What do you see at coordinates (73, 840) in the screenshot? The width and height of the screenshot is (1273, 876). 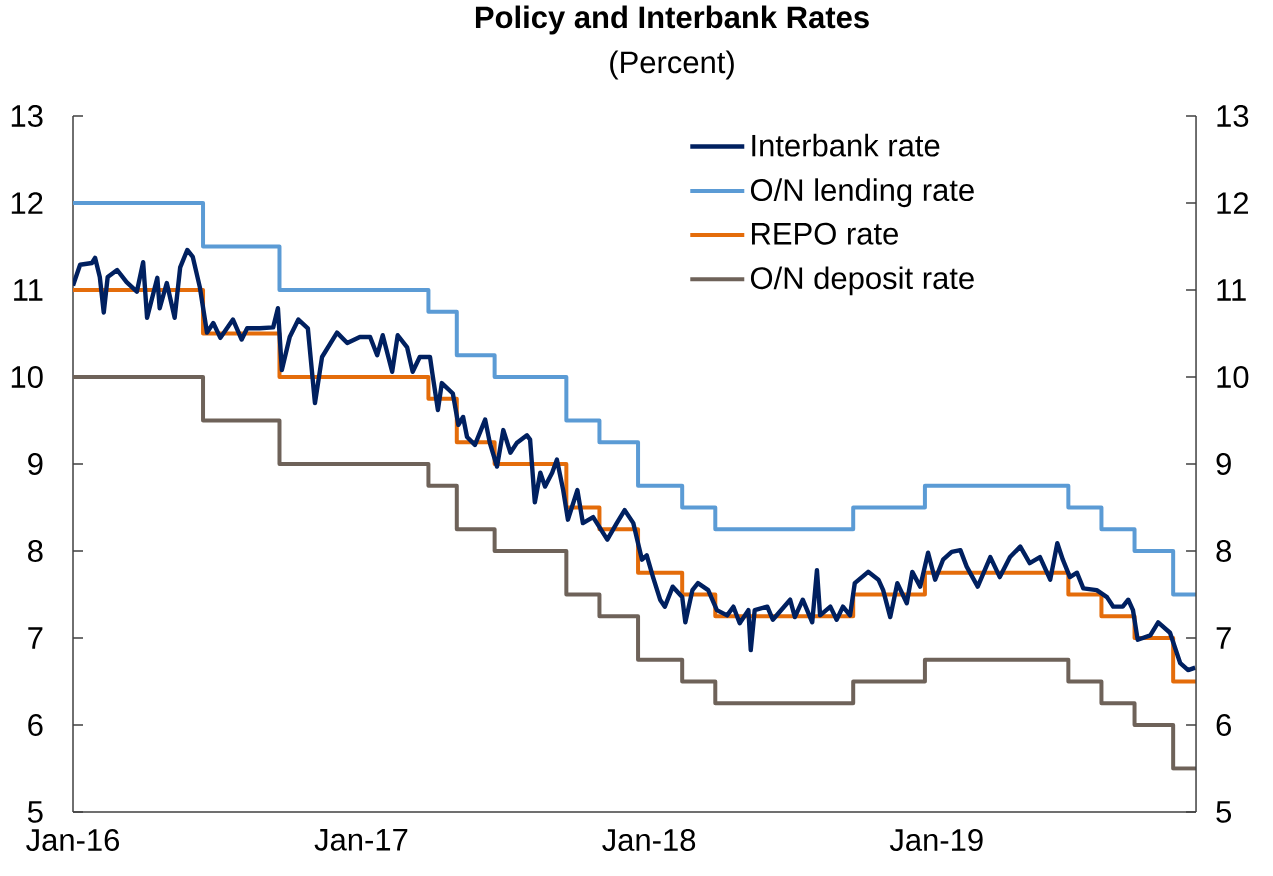 I see `x-tick-label: Jan-16` at bounding box center [73, 840].